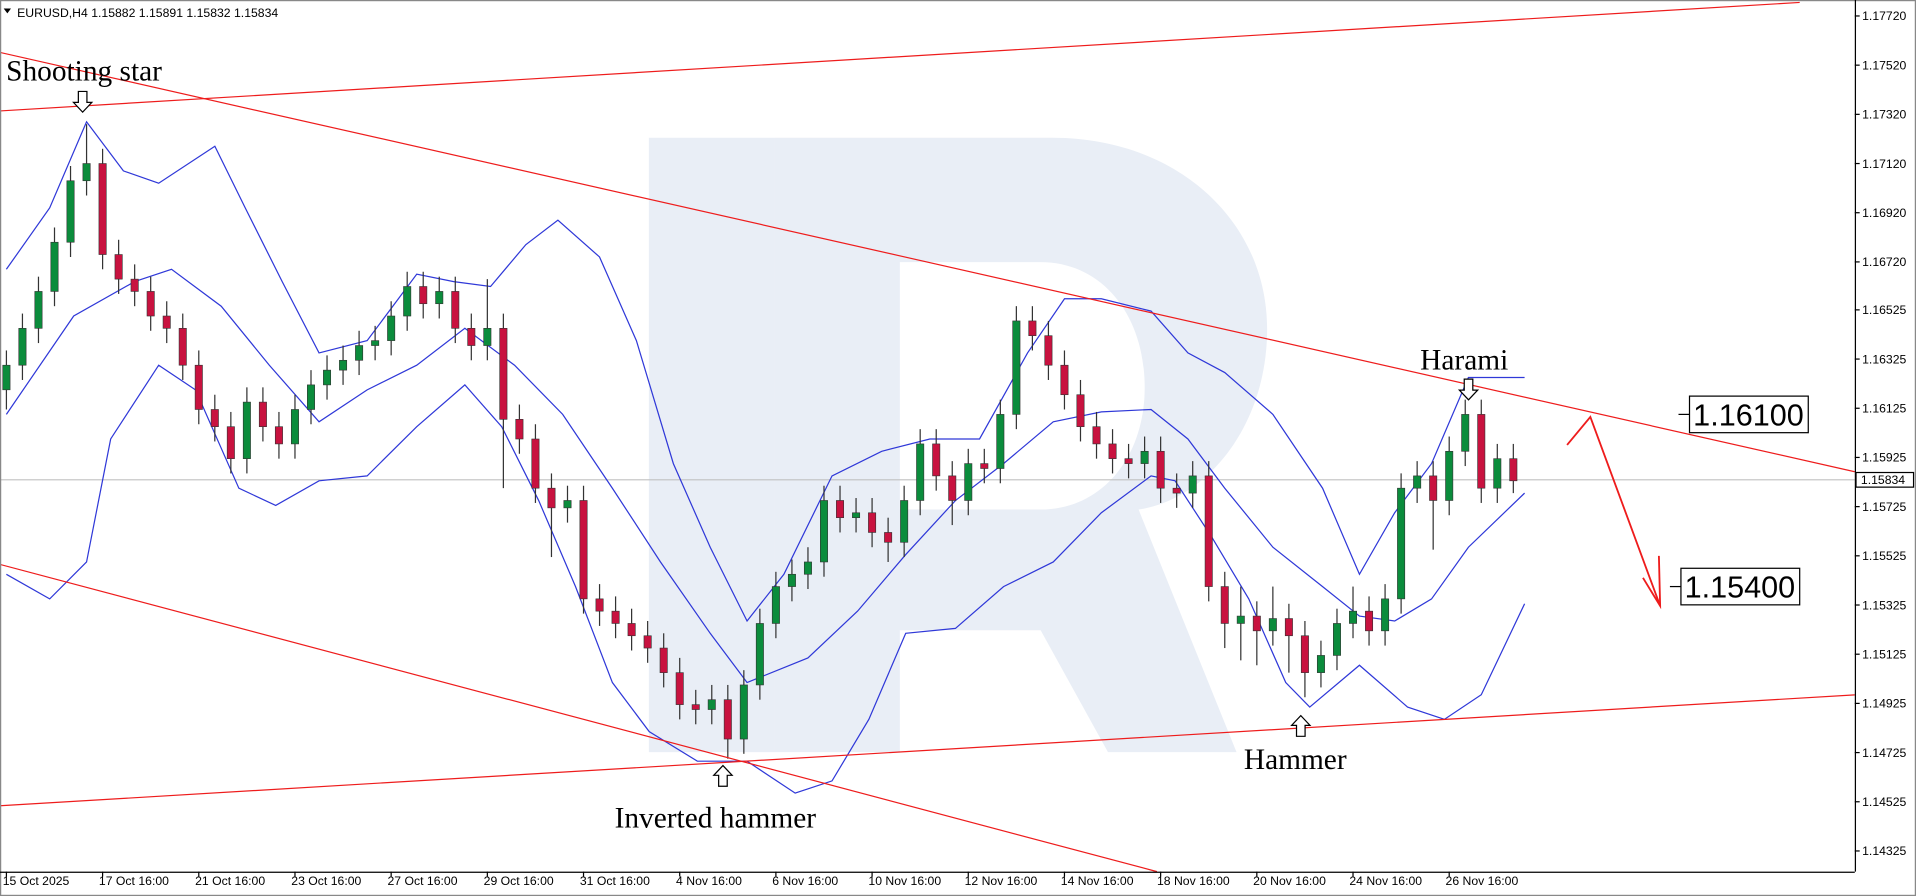 The image size is (1916, 896). I want to click on y-tick-label: 1.15325, so click(1884, 605).